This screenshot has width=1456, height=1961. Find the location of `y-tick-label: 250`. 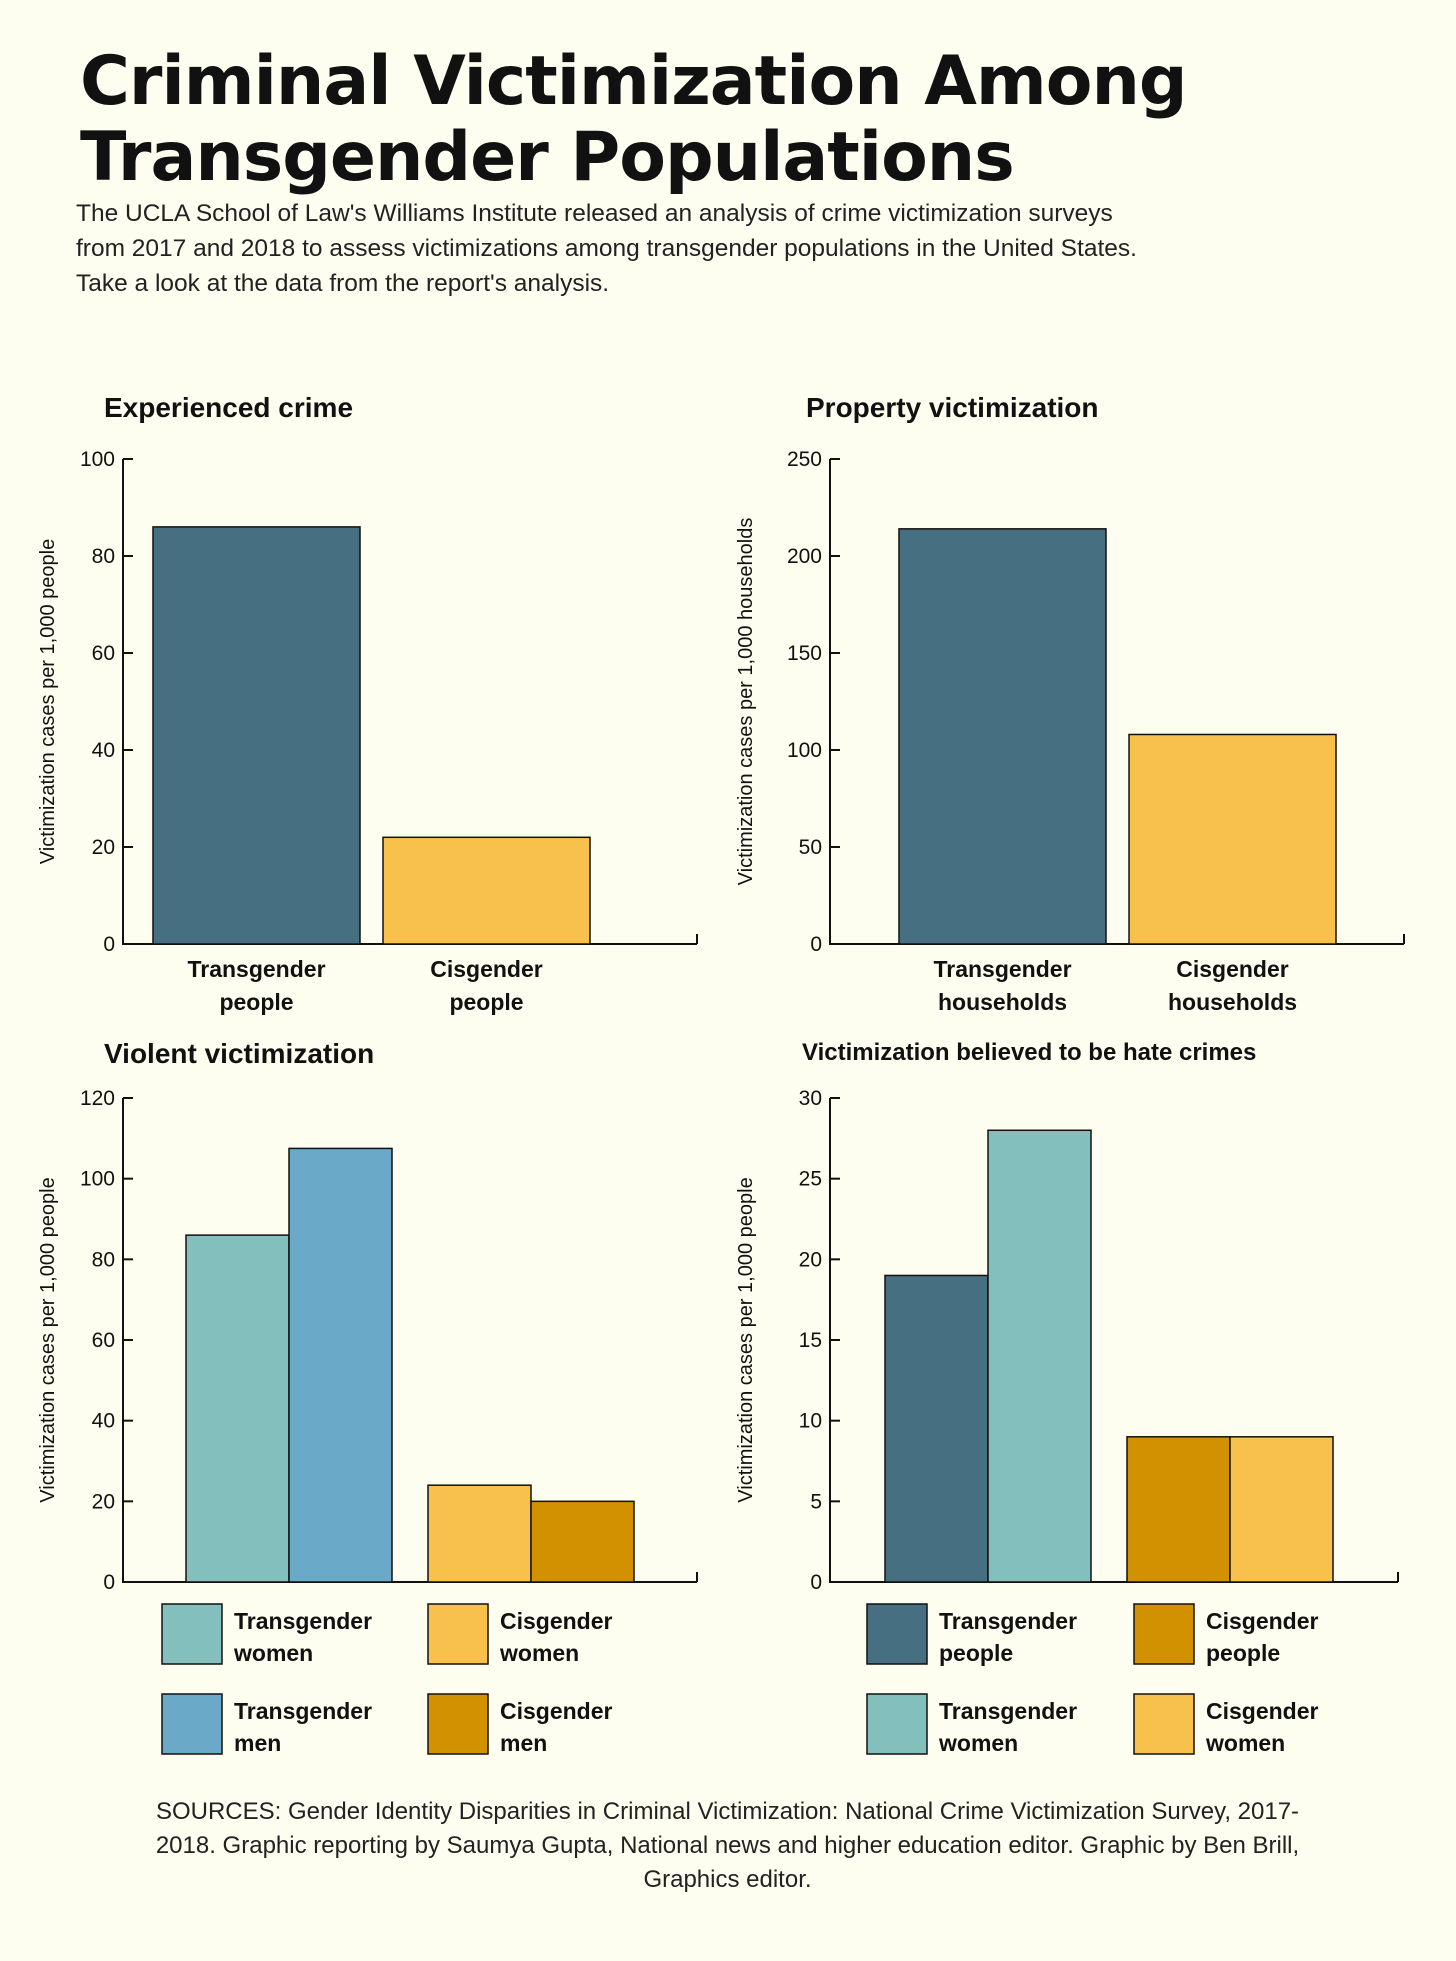

y-tick-label: 250 is located at coordinates (804, 459).